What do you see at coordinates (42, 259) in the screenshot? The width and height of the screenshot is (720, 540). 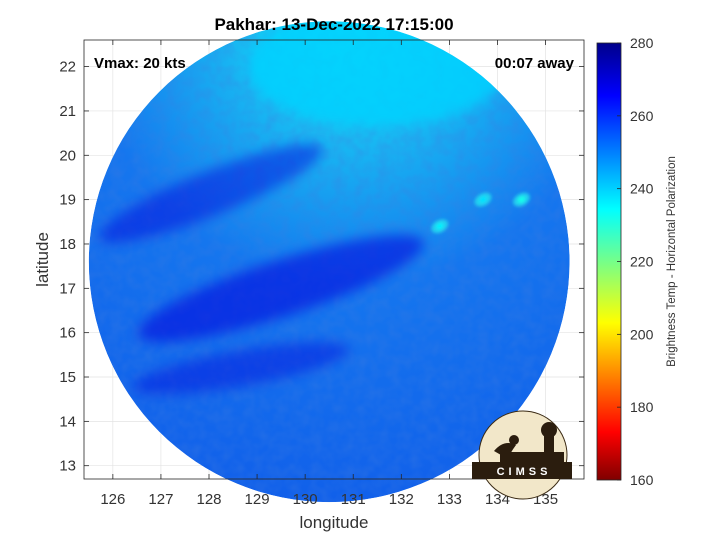 I see `y-axis-label: latitude` at bounding box center [42, 259].